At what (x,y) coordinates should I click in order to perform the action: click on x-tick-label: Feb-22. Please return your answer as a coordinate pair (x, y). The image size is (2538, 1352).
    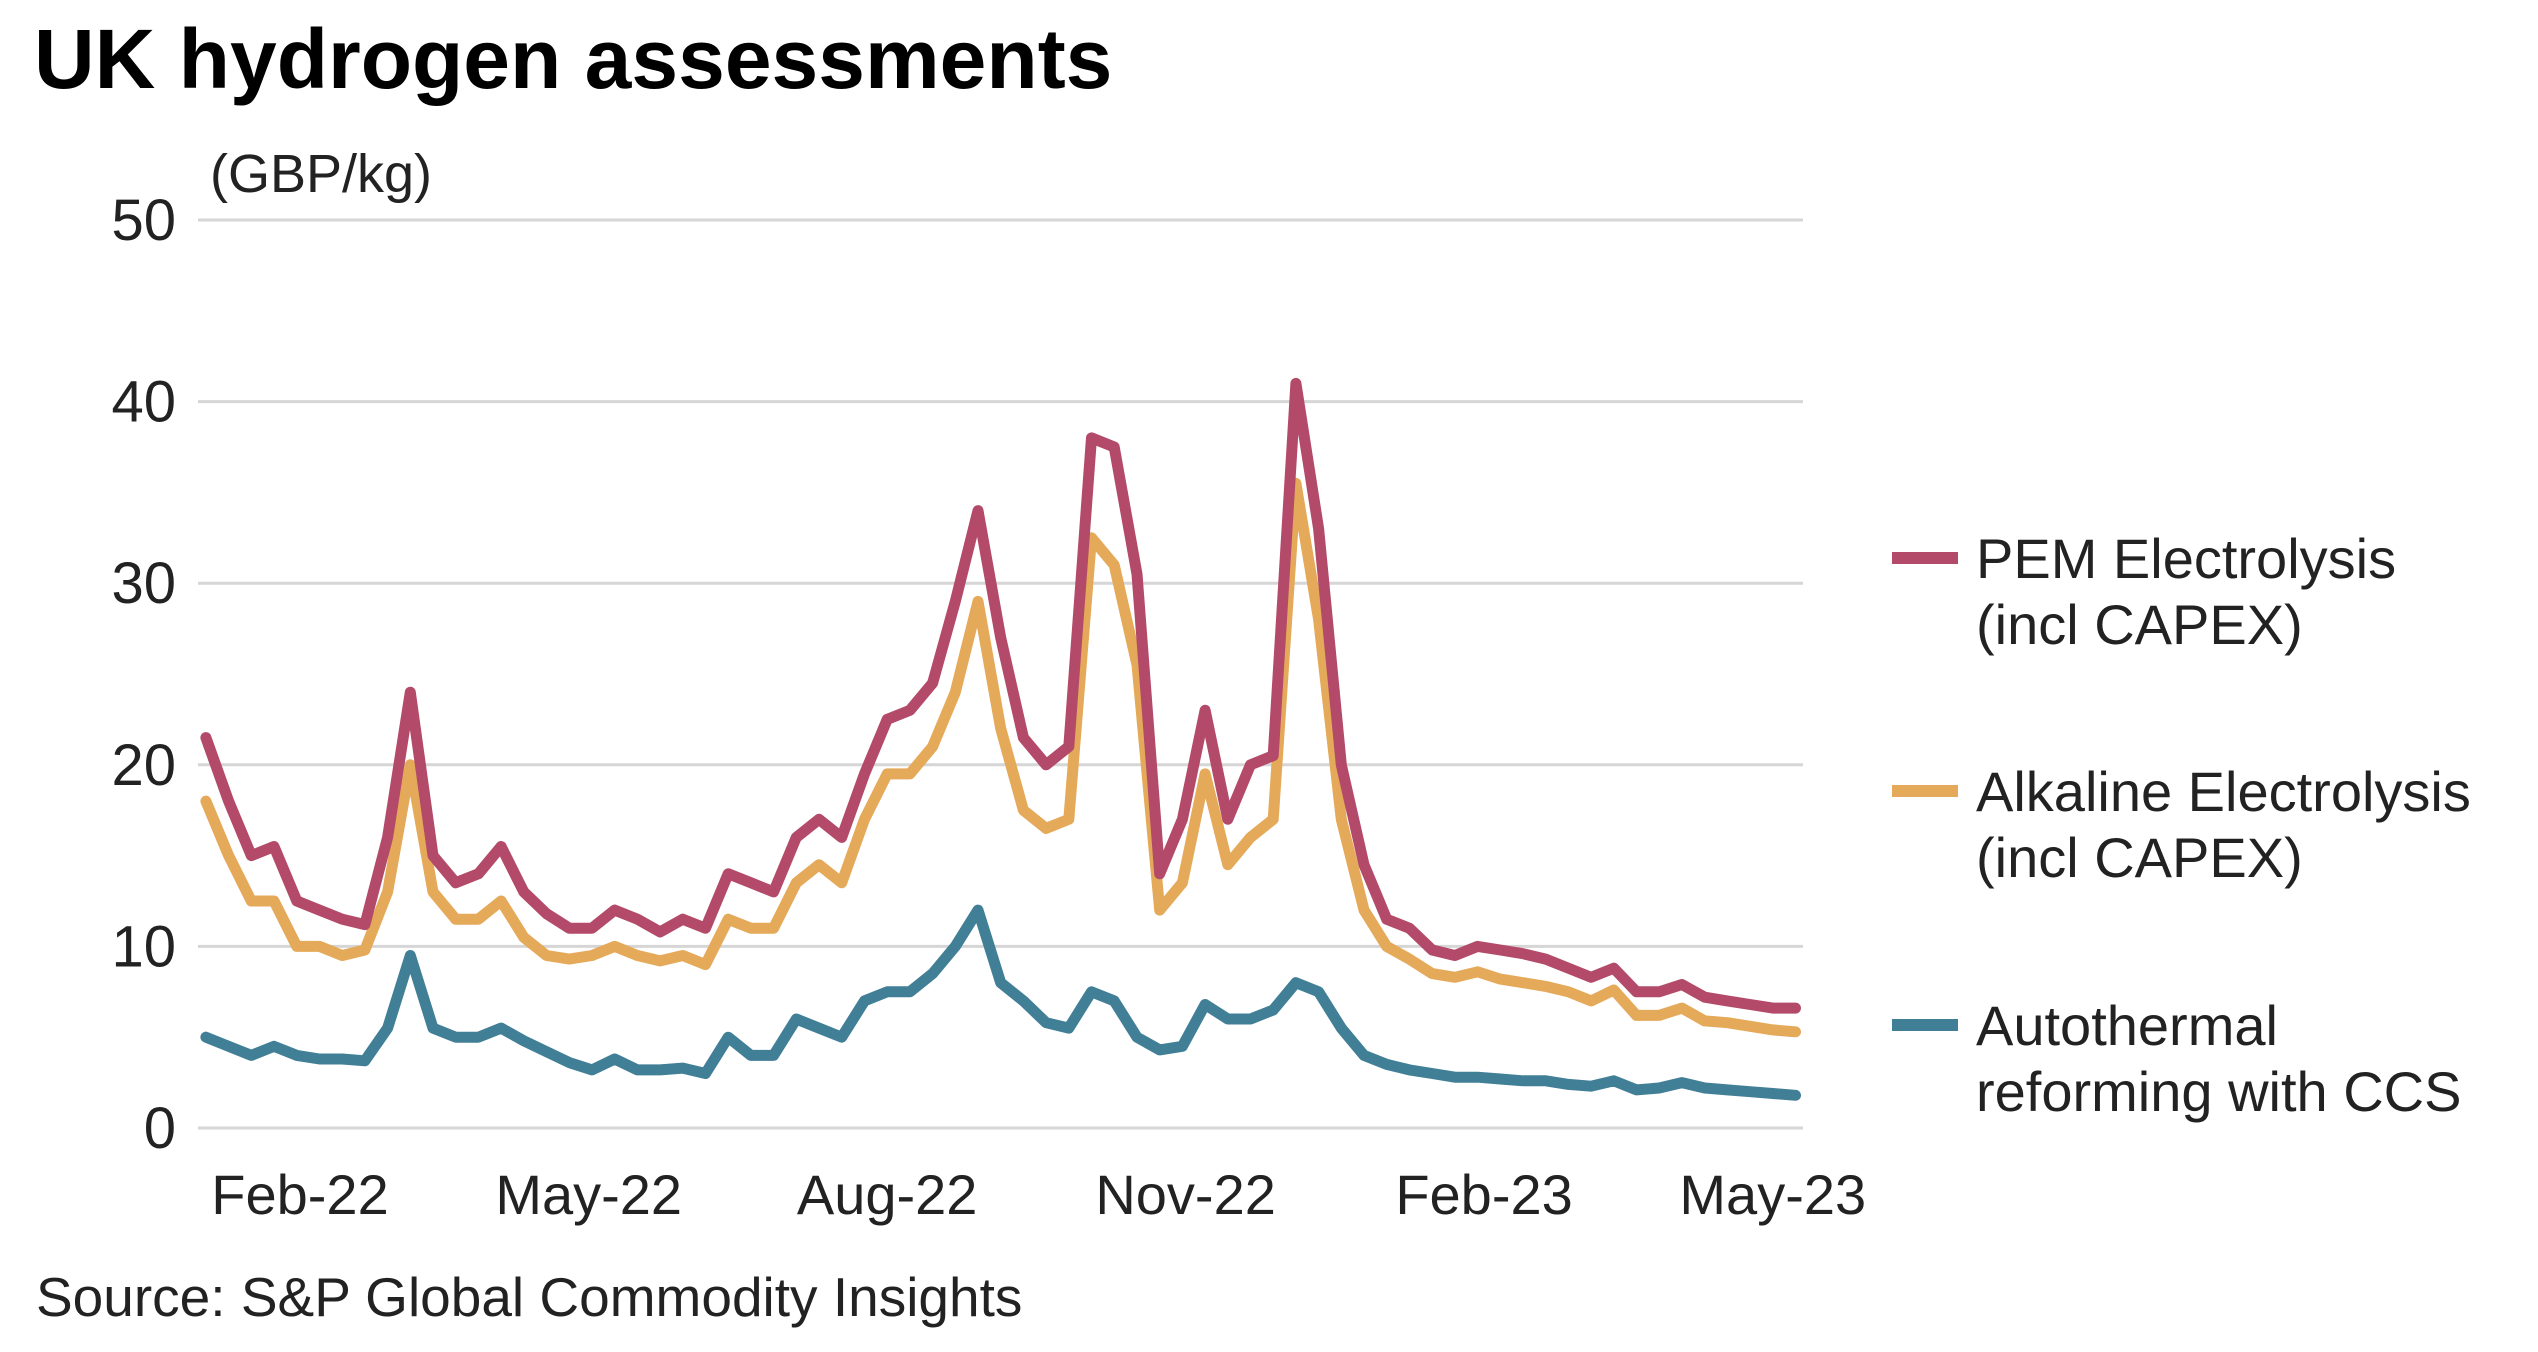
    Looking at the image, I should click on (299, 1194).